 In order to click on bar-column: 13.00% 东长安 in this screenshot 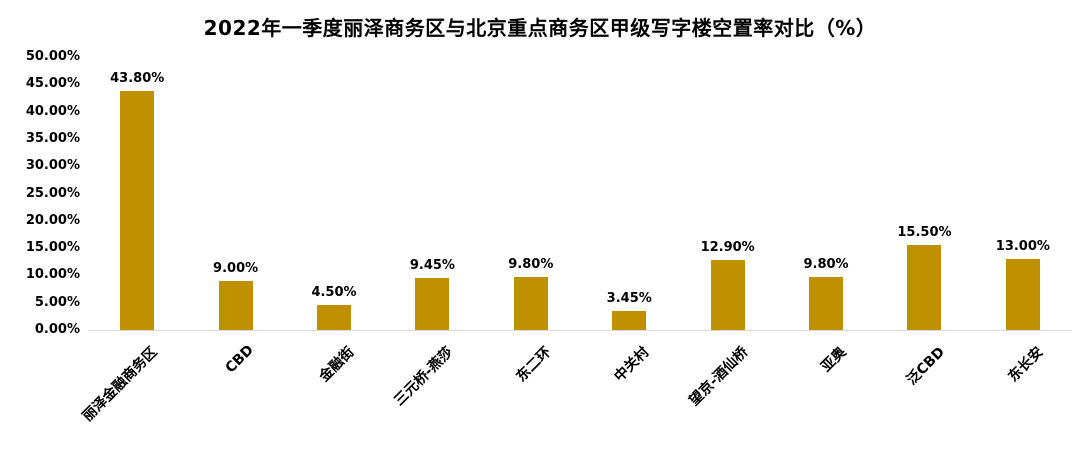, I will do `click(1023, 221)`.